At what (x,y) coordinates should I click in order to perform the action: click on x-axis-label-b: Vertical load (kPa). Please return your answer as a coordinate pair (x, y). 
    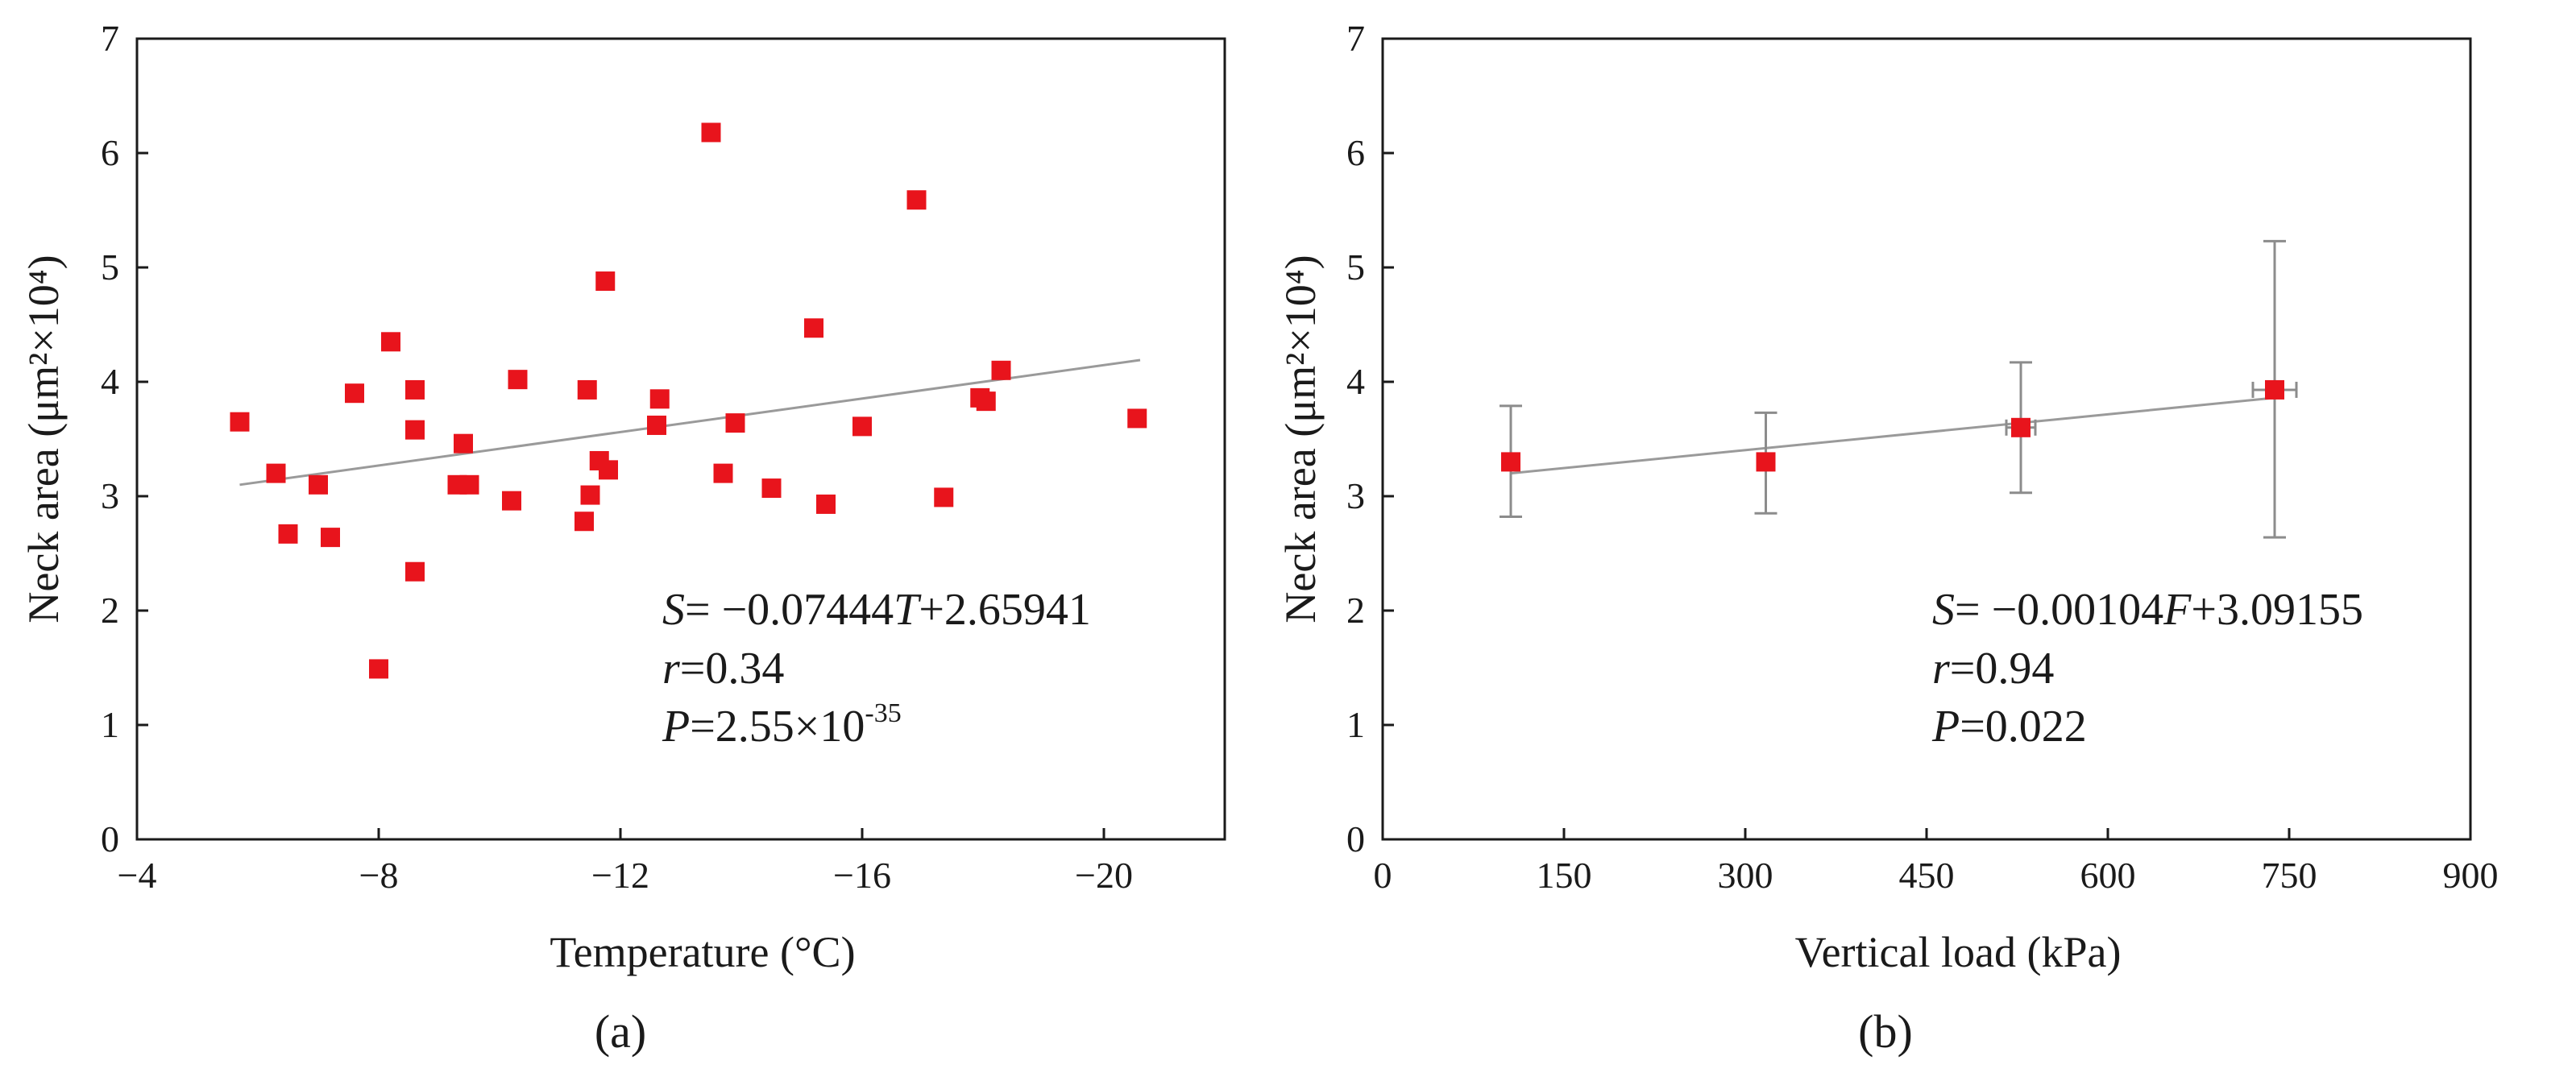
    Looking at the image, I should click on (1959, 952).